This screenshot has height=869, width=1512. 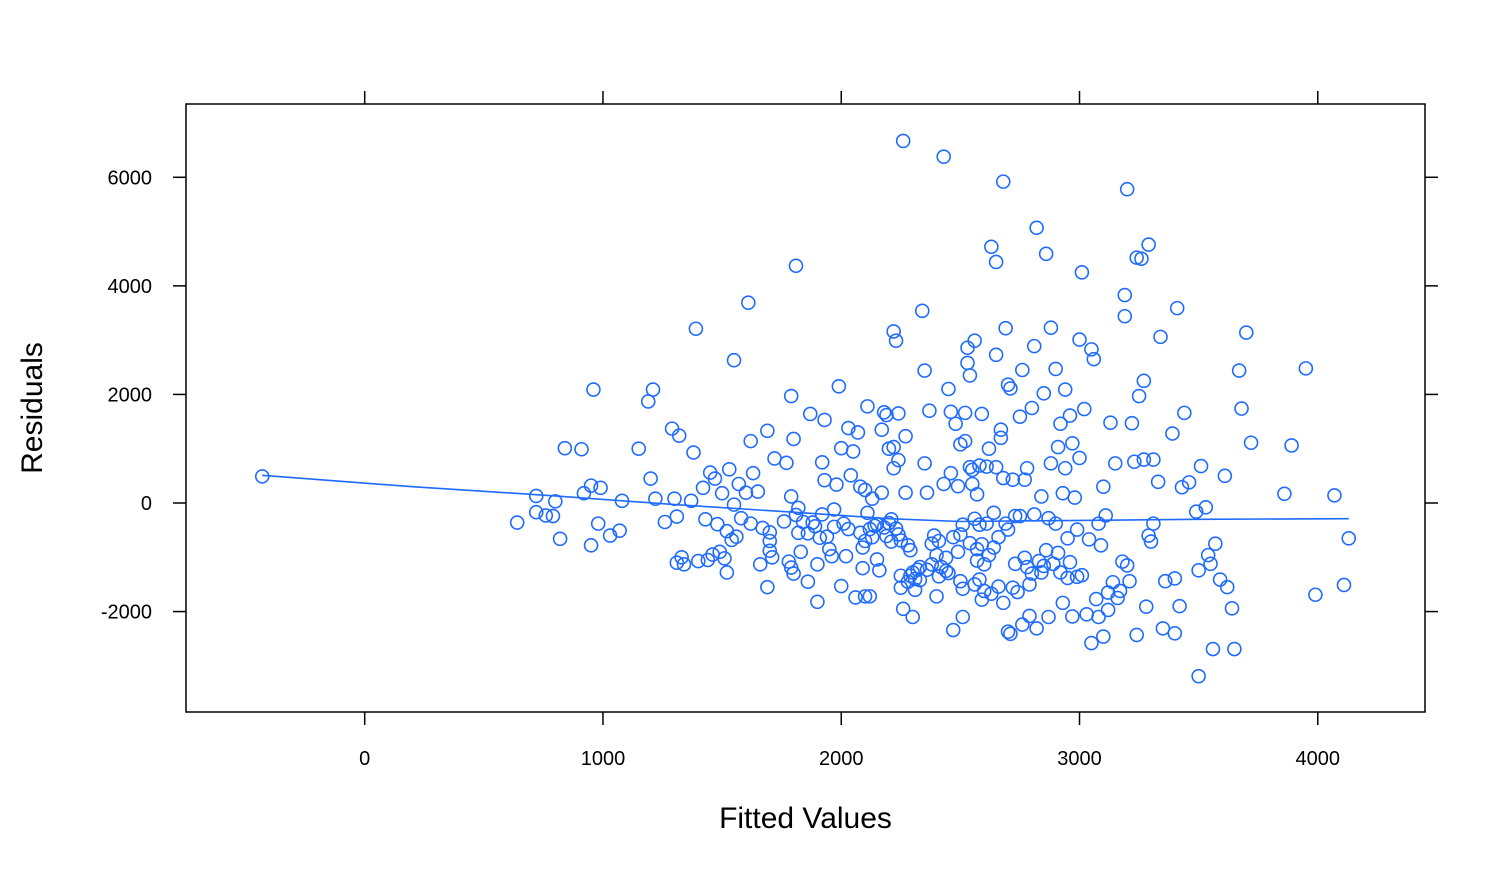 I want to click on x-tick-label: 0, so click(x=364, y=759).